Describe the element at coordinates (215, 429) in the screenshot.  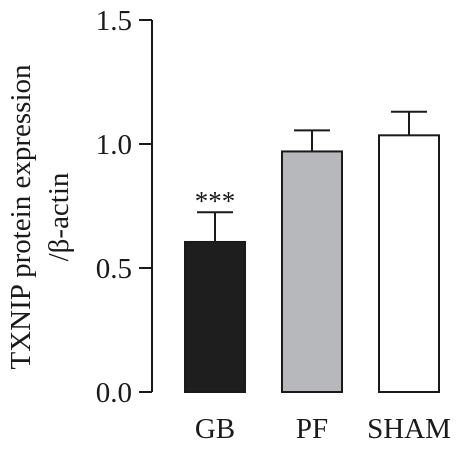
I see `x-tick-label-gb: GB` at that location.